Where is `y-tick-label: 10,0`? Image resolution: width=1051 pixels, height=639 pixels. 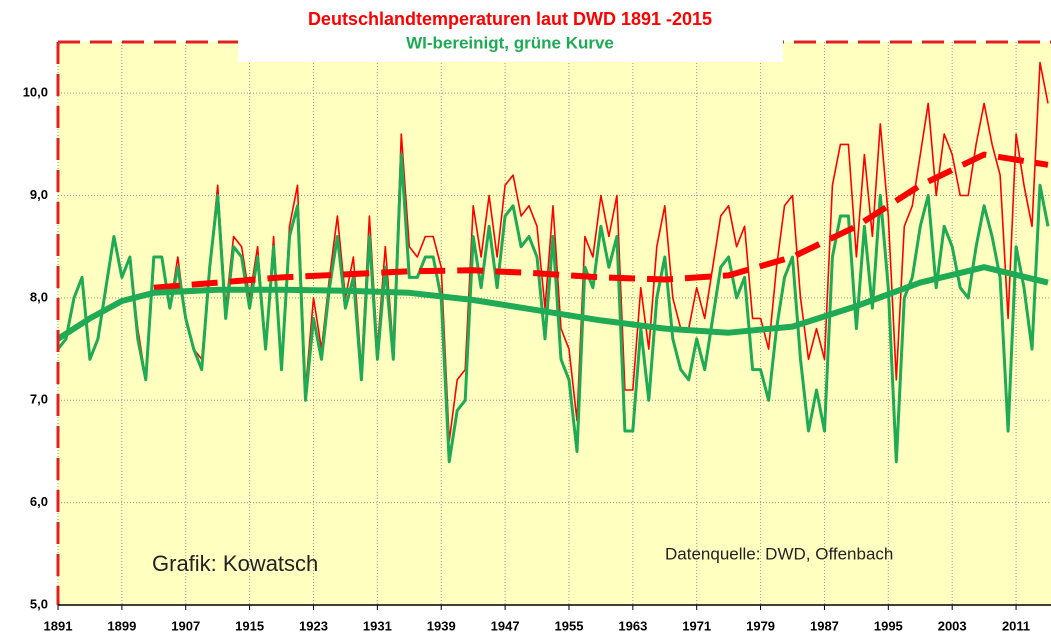 y-tick-label: 10,0 is located at coordinates (35, 92).